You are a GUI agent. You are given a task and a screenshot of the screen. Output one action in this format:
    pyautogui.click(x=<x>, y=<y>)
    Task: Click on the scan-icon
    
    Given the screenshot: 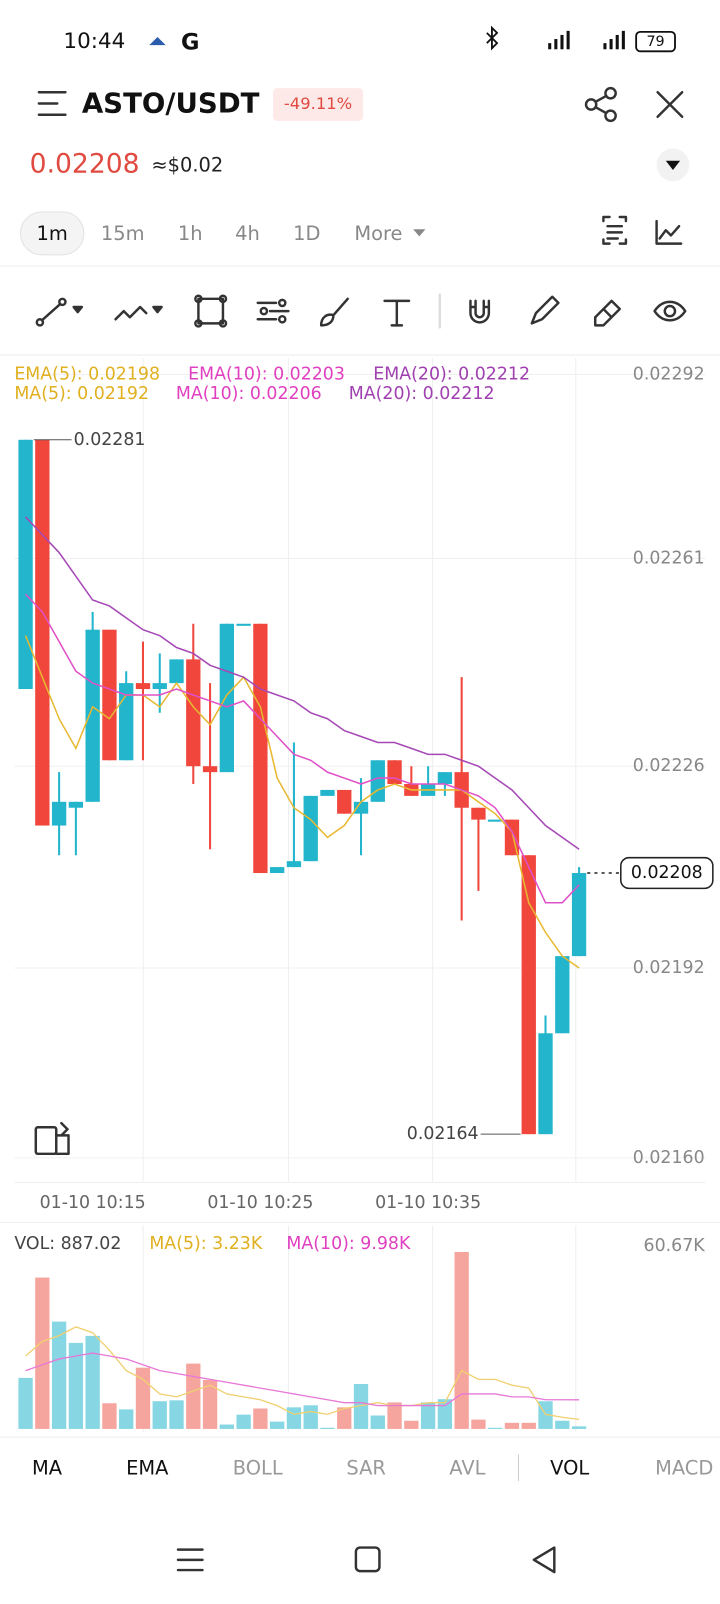 What is the action you would take?
    pyautogui.click(x=615, y=230)
    